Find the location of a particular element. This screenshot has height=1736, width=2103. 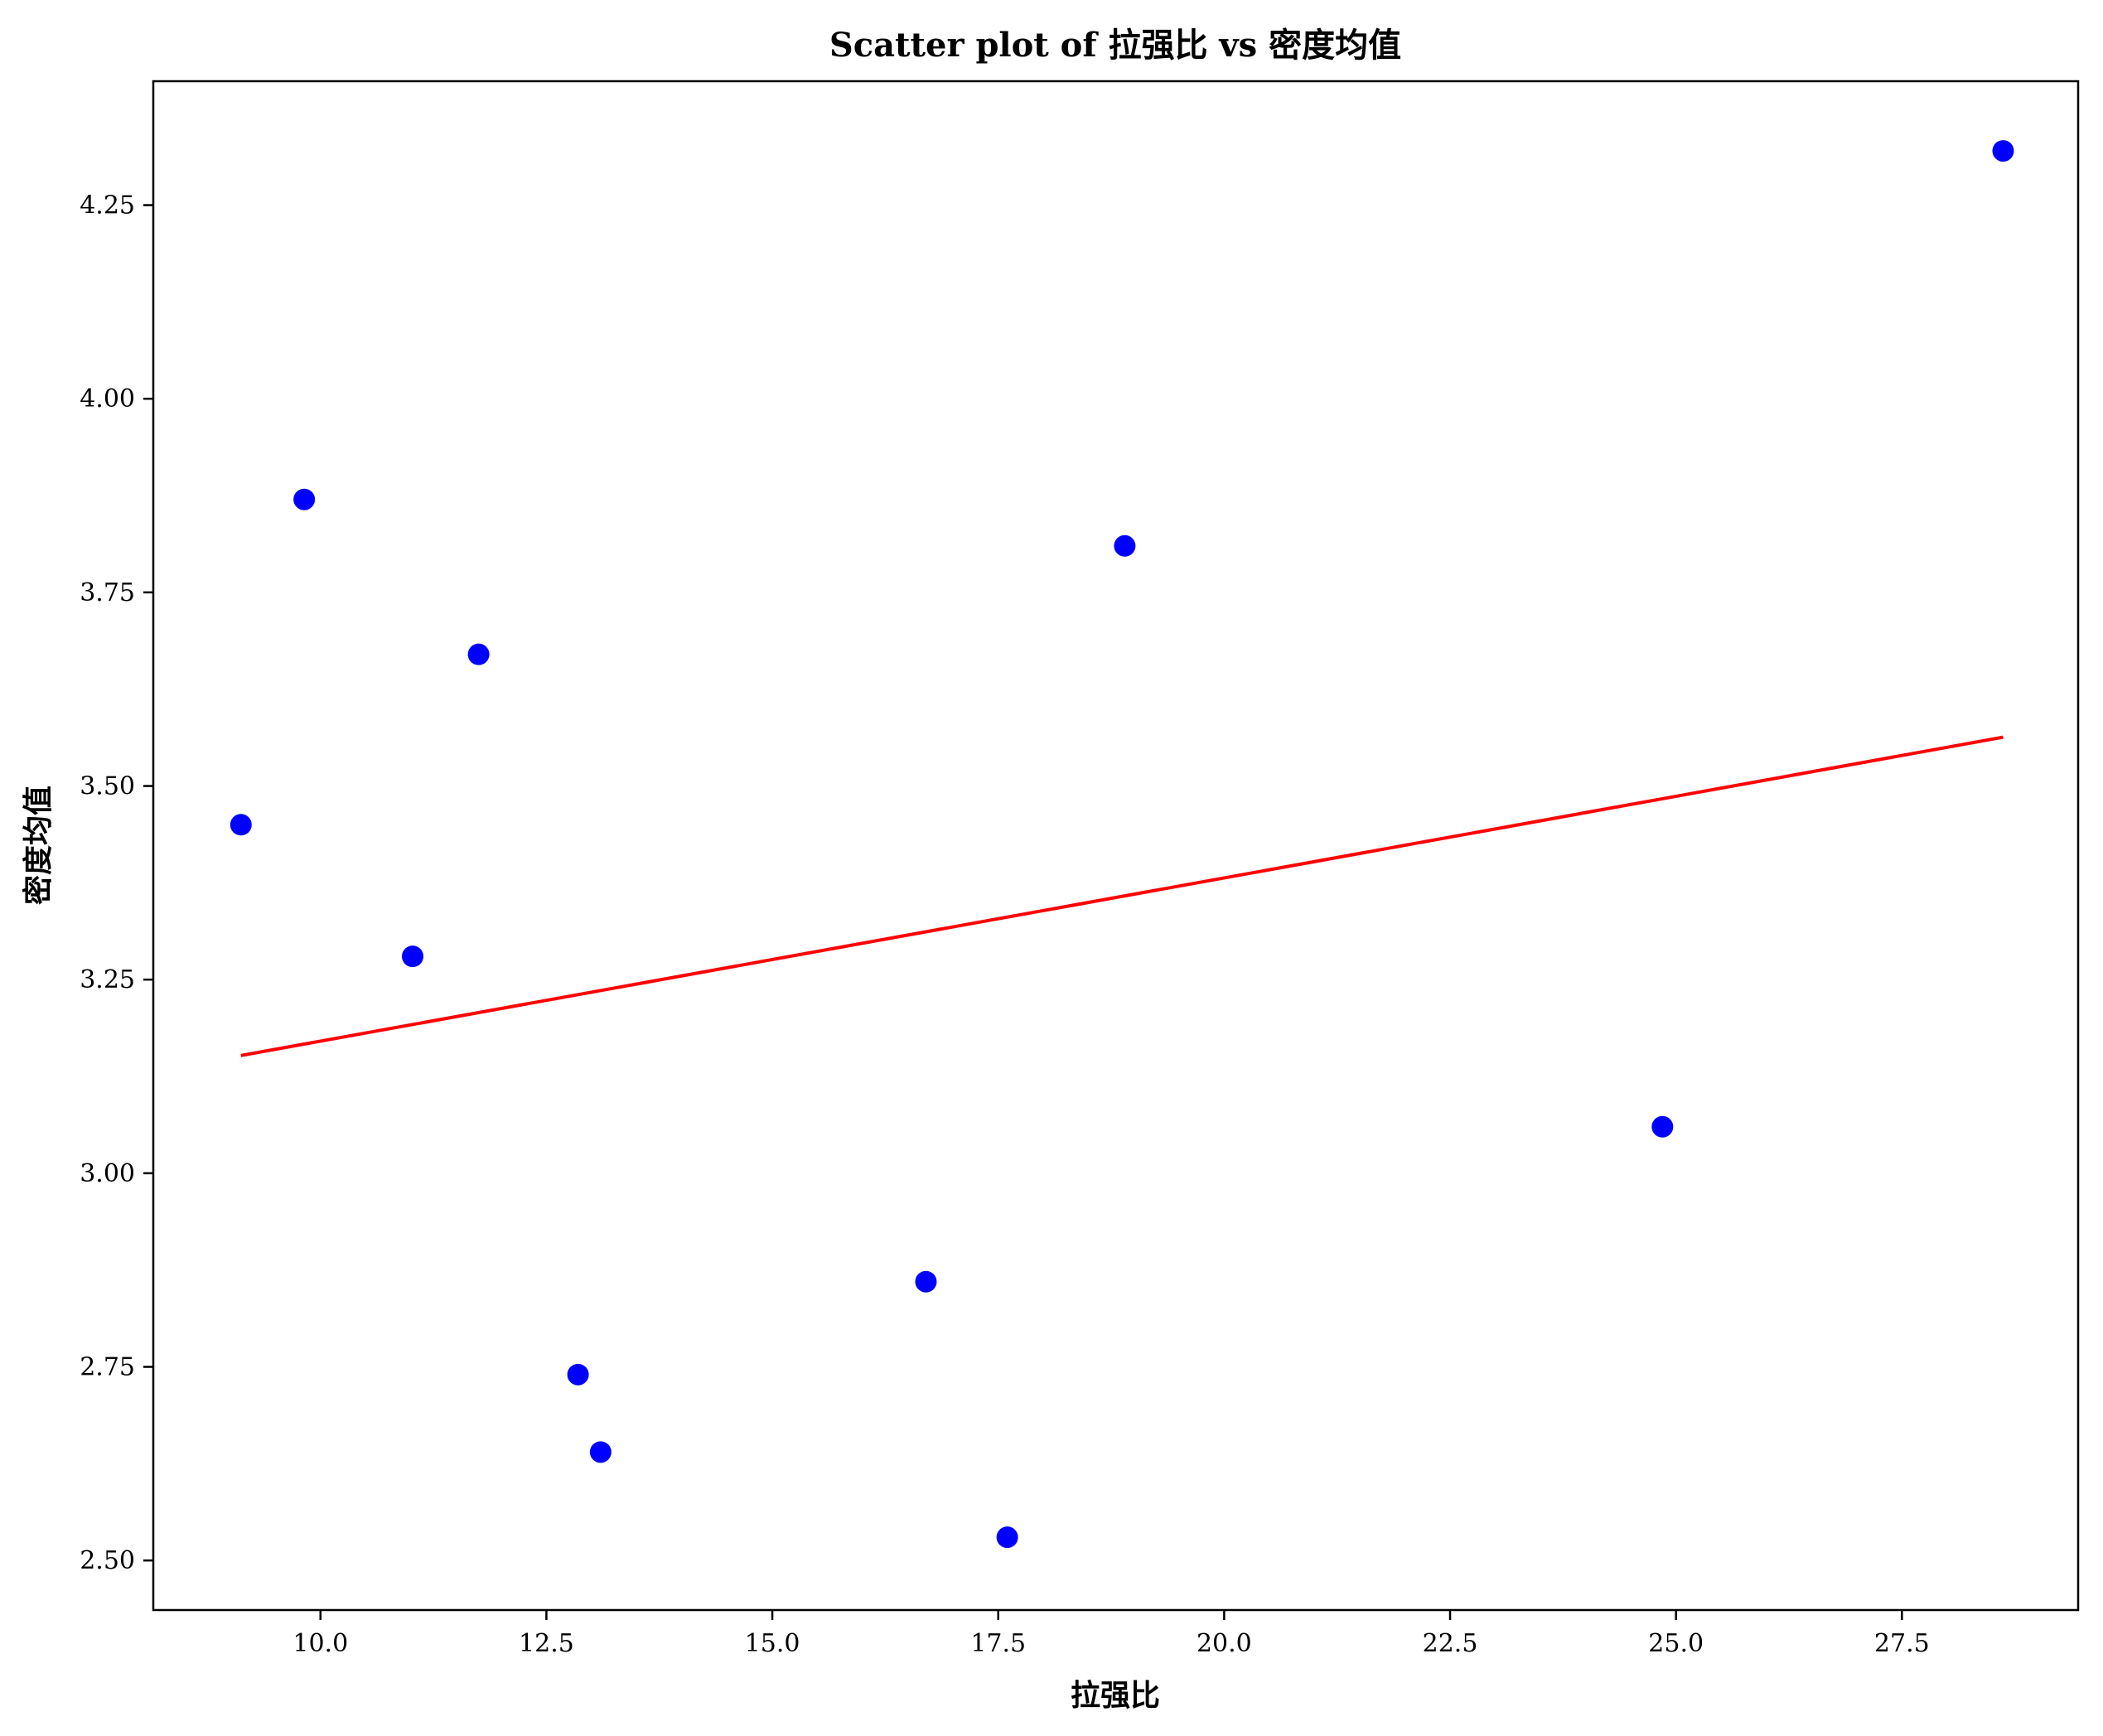

x-tick-label: 17.5 is located at coordinates (998, 1643).